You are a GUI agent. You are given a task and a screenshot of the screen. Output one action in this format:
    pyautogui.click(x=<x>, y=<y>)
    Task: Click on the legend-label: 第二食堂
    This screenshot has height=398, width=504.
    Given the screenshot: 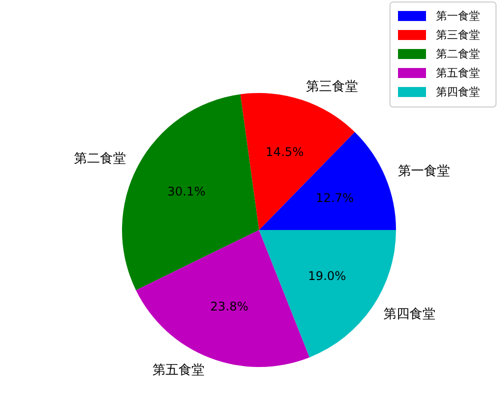 What is the action you would take?
    pyautogui.click(x=458, y=54)
    